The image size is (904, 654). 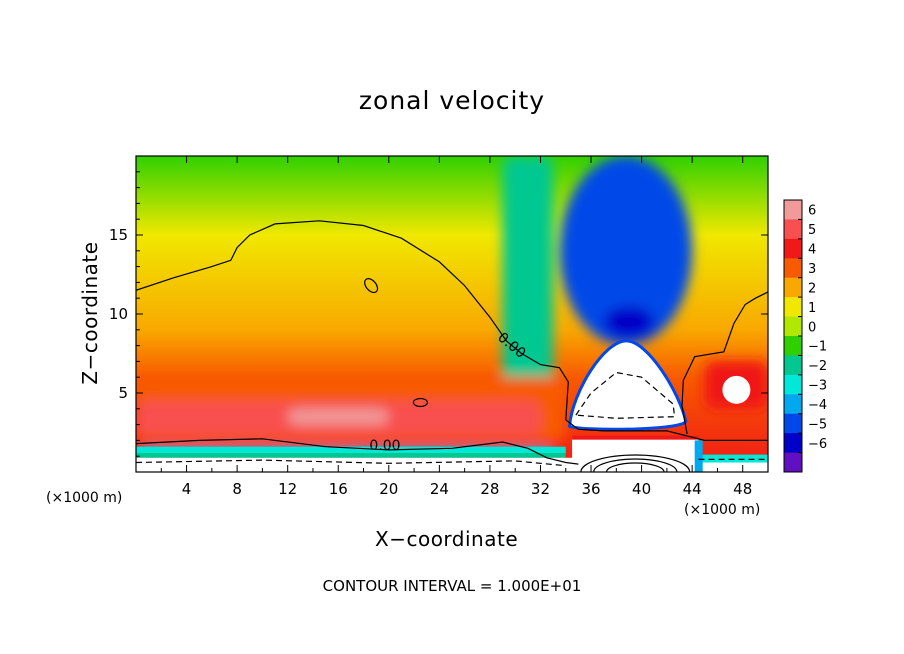 What do you see at coordinates (187, 489) in the screenshot?
I see `x-tick-label: 4` at bounding box center [187, 489].